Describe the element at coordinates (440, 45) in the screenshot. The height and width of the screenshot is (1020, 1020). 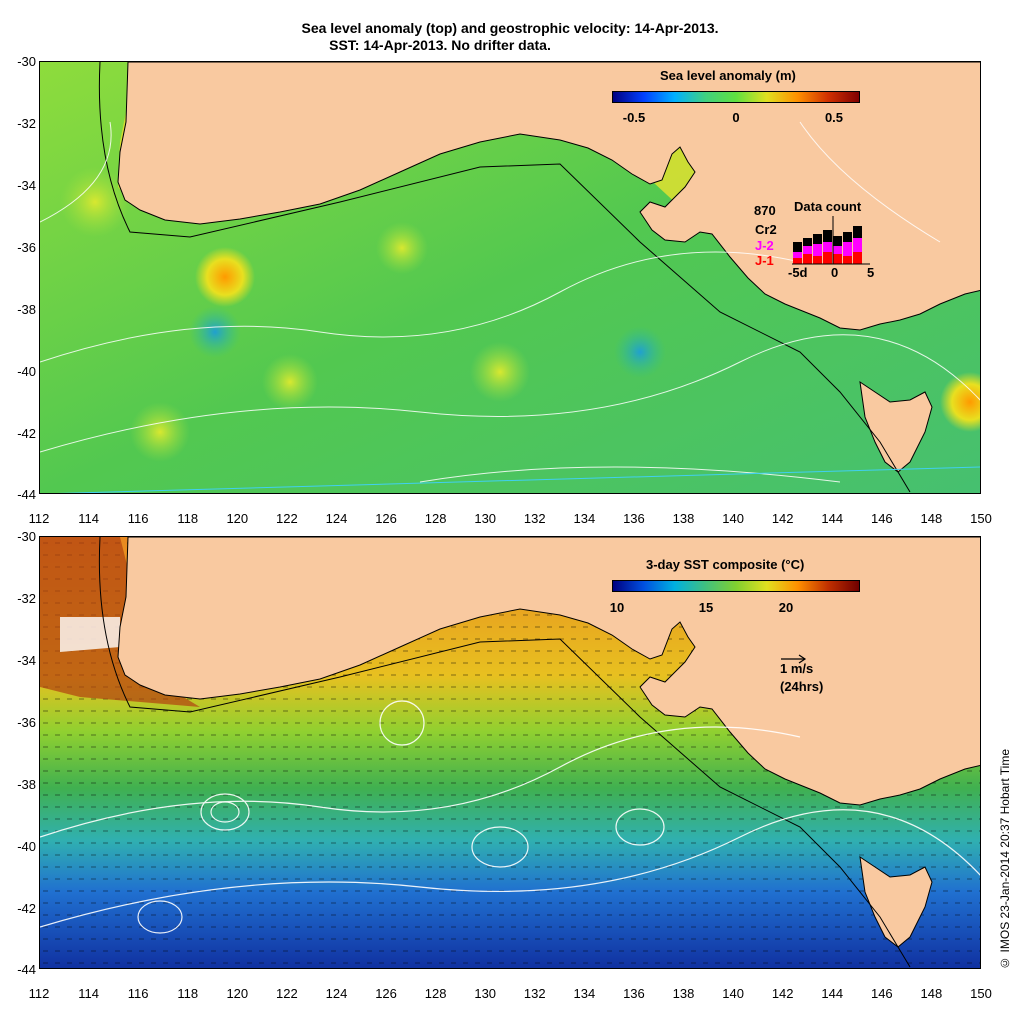
I see `title-line-2: SST: 14-Apr-2013. No drifter data.` at that location.